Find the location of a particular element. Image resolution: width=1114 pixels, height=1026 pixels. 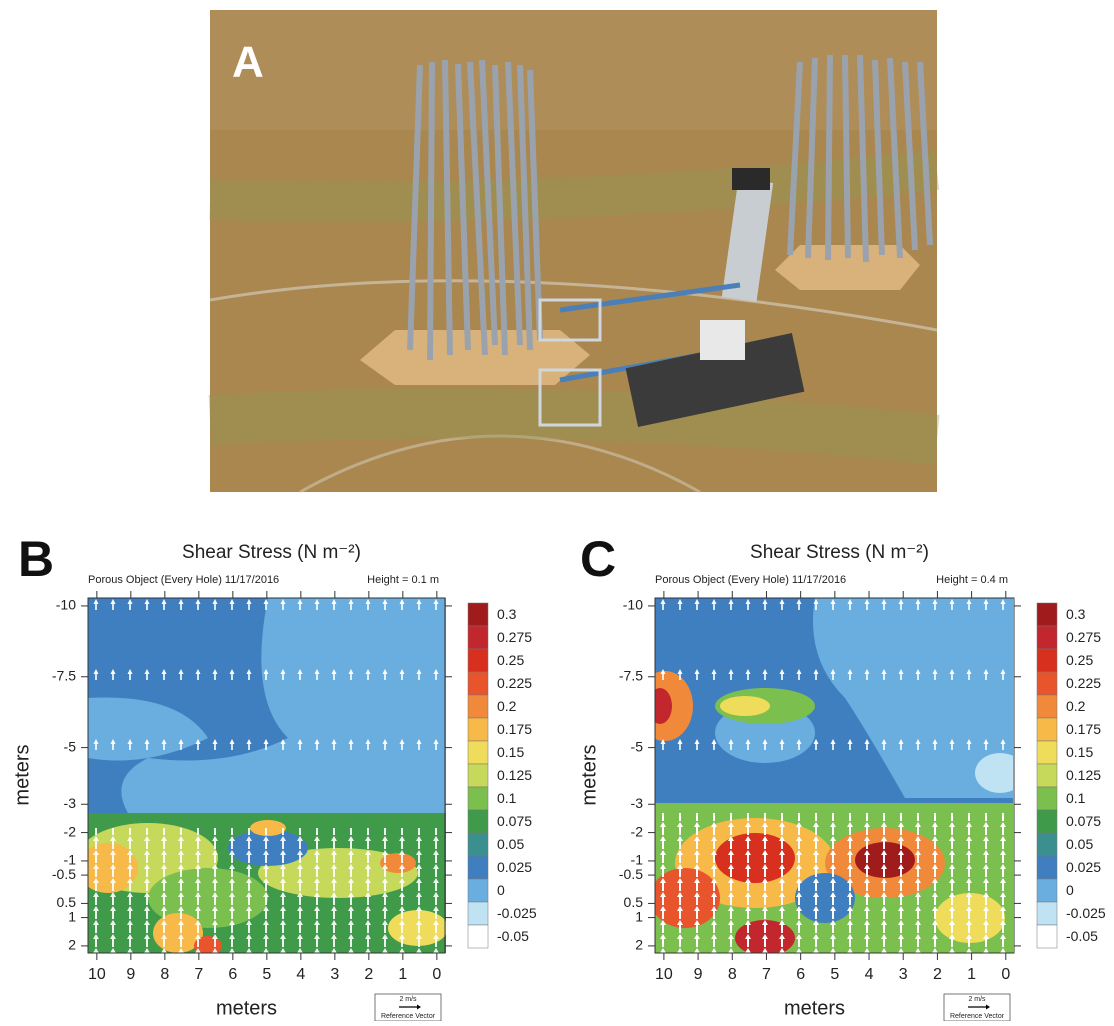

x-tick-label: 7 is located at coordinates (198, 974).